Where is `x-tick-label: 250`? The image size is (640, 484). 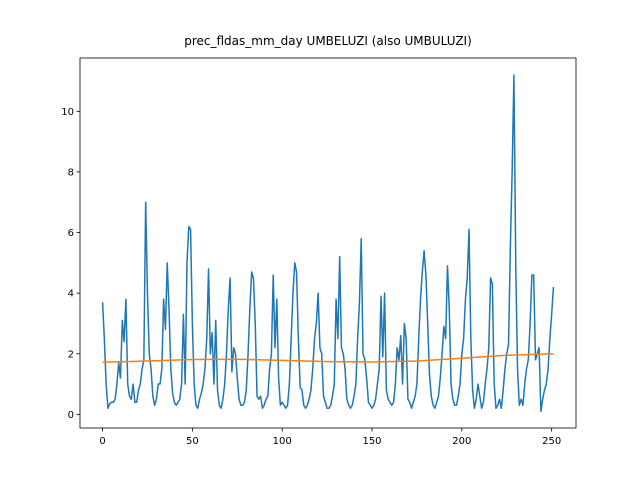 x-tick-label: 250 is located at coordinates (551, 441).